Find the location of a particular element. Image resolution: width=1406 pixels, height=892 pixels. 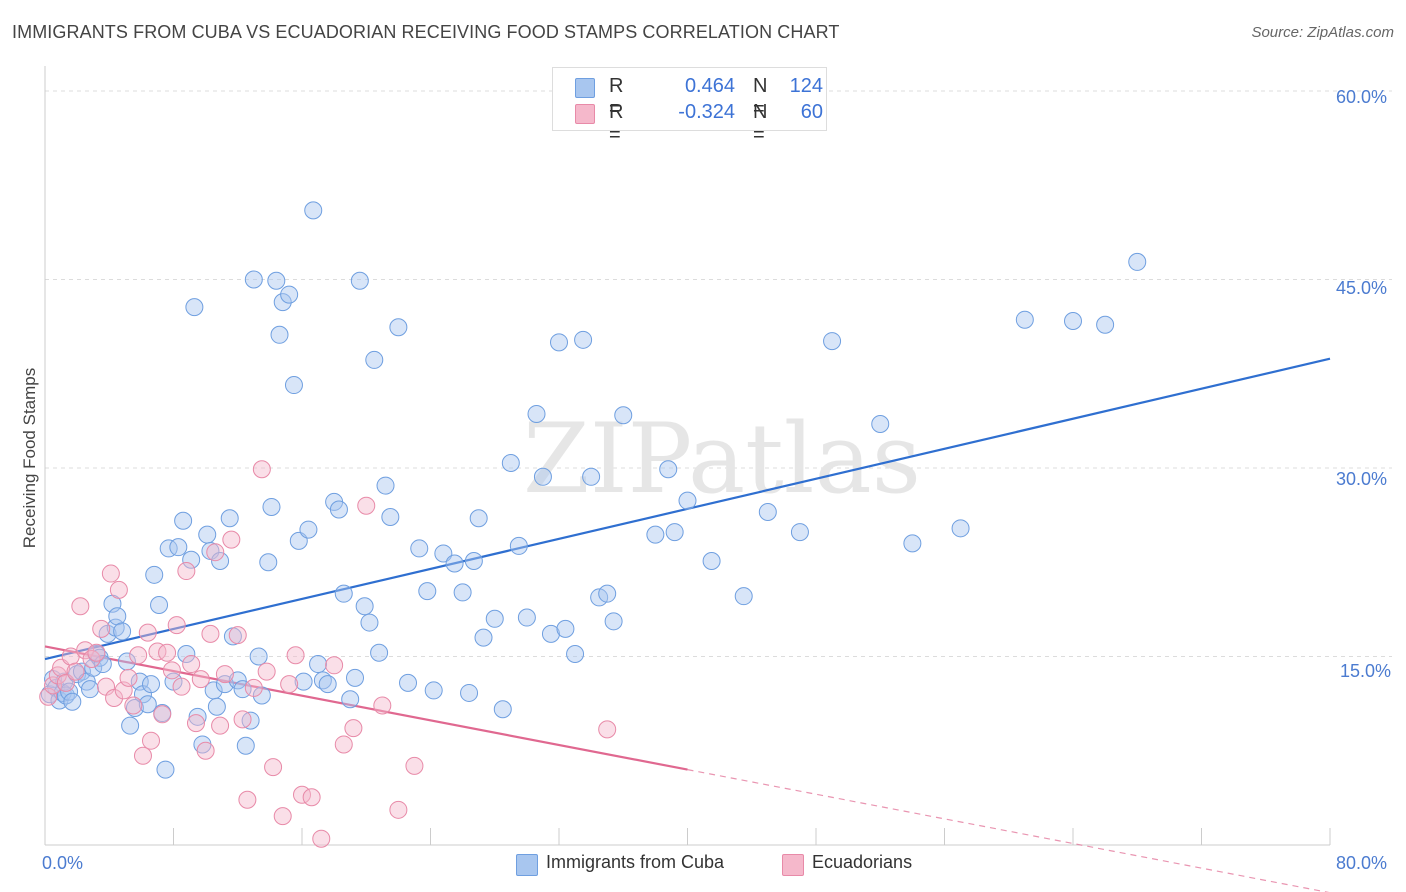

legend-r-value: 0.464 is located at coordinates (709, 86).